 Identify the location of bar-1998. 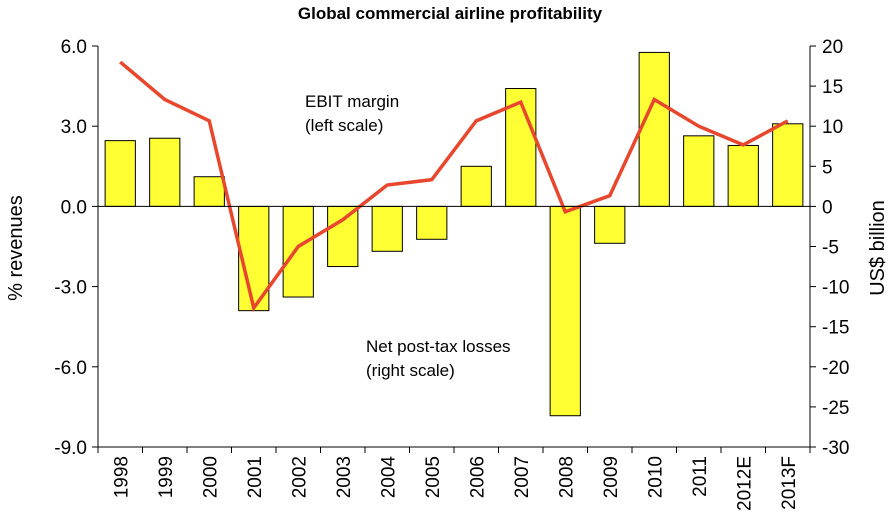
(120, 173).